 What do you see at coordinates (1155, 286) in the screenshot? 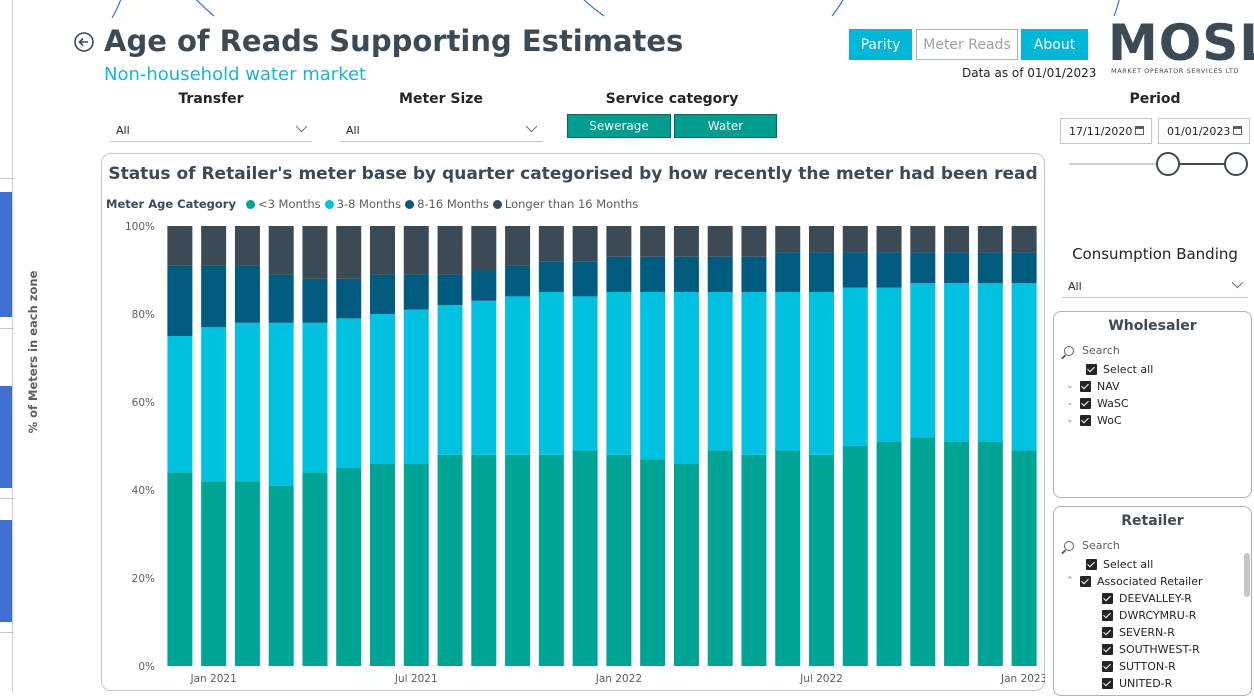
I see `consumption-banding-dropdown: All` at bounding box center [1155, 286].